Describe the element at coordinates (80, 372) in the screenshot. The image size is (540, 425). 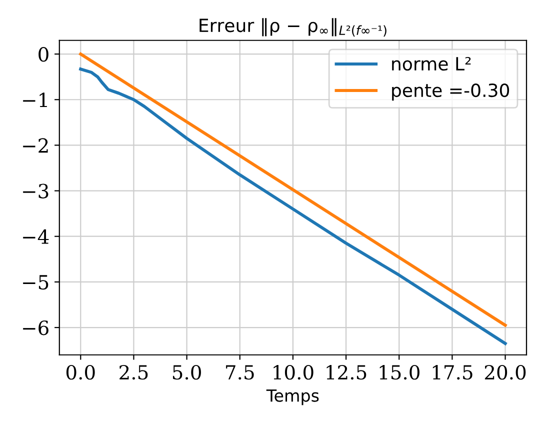
I see `x-tick-label: 0.0` at that location.